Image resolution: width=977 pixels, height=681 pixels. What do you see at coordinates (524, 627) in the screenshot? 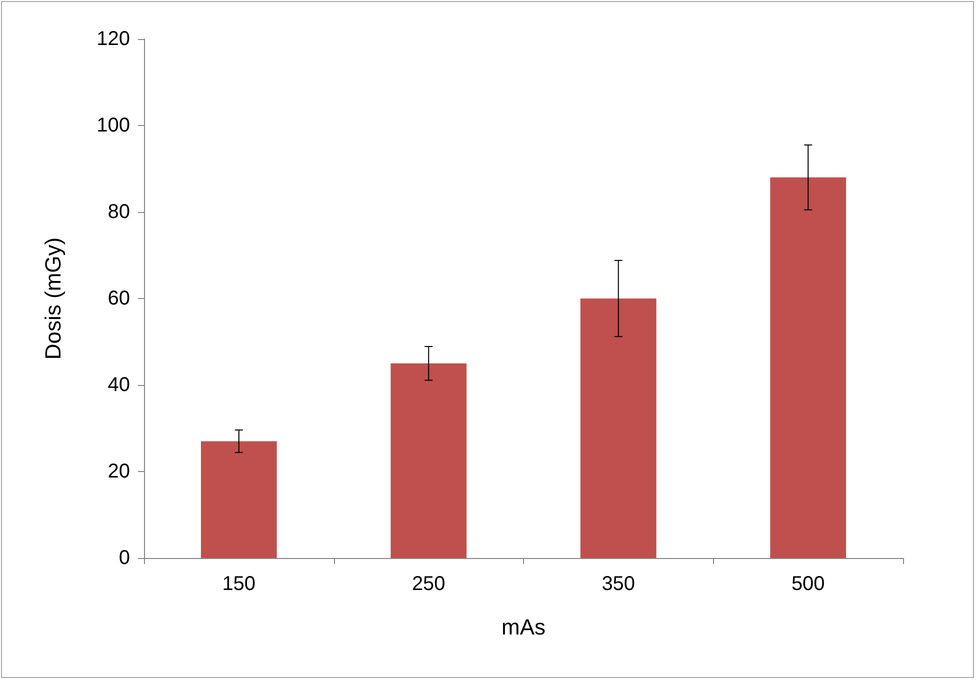
I see `x-axis-title: mAs` at bounding box center [524, 627].